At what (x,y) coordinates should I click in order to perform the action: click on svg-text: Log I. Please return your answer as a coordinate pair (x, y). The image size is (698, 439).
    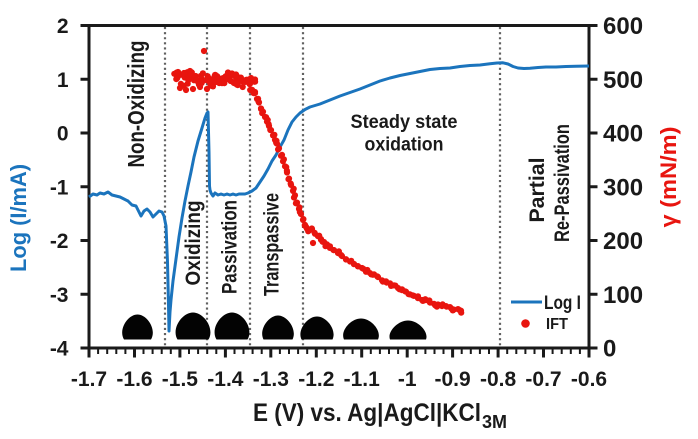
    Looking at the image, I should click on (562, 303).